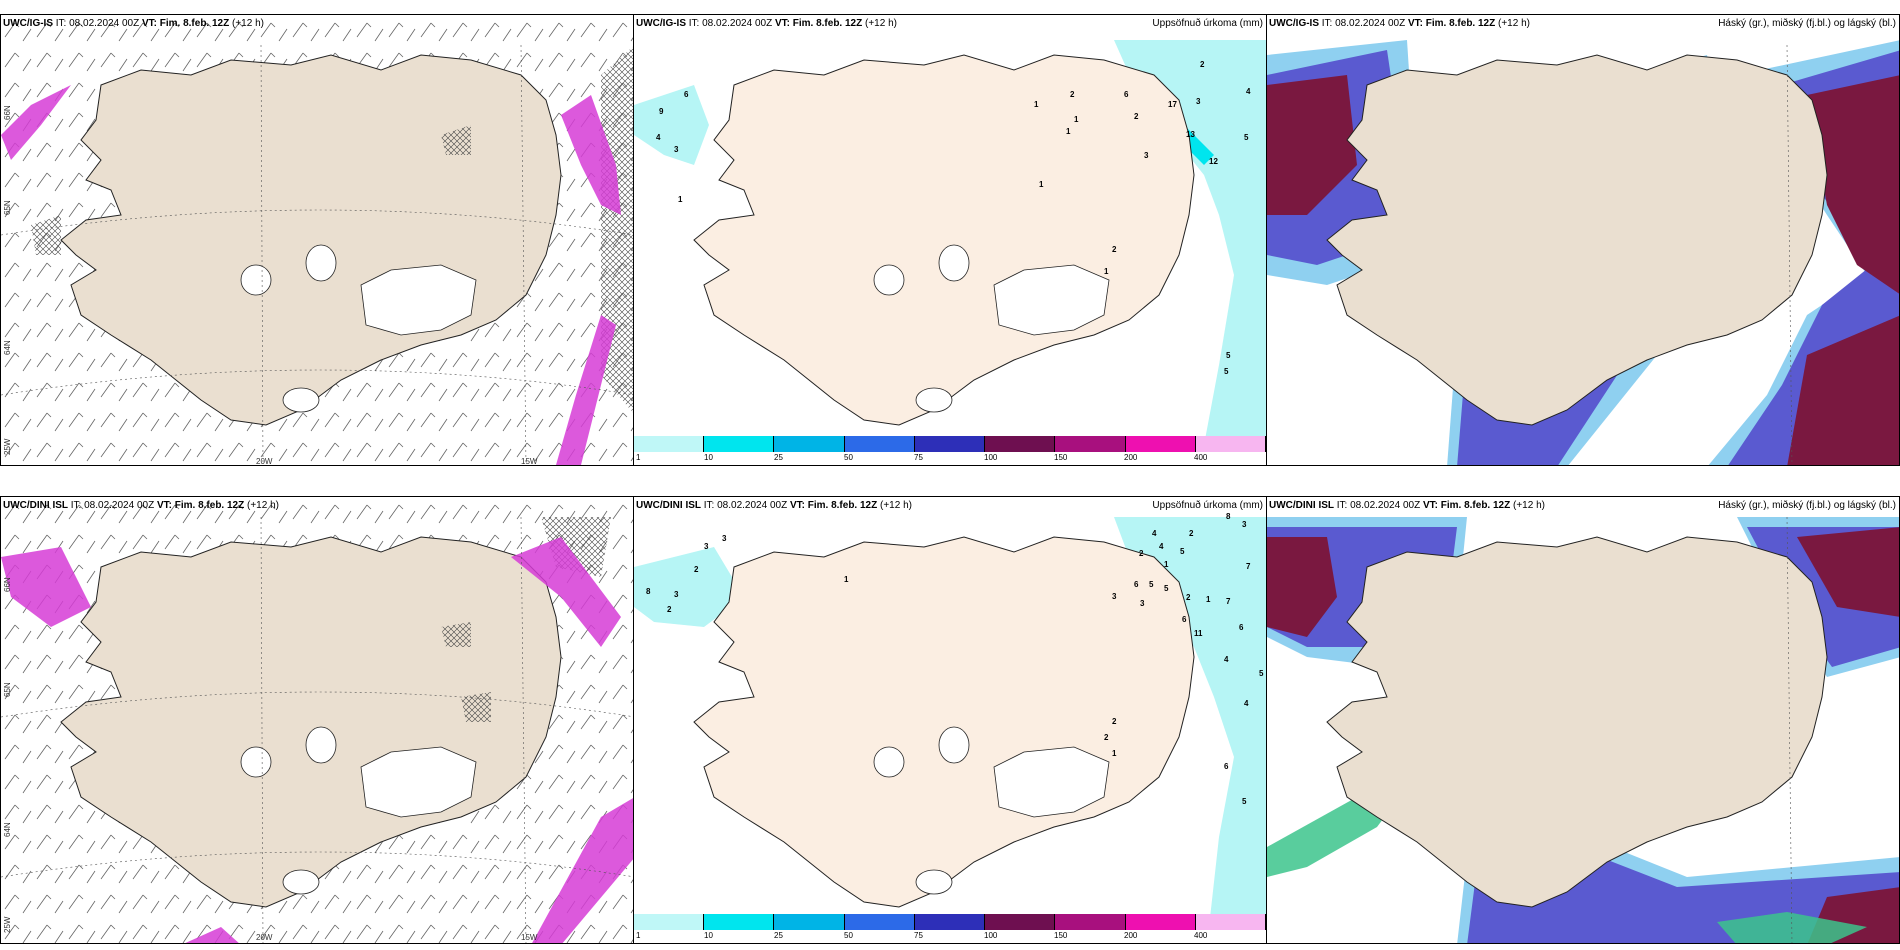 The width and height of the screenshot is (1900, 950). Describe the element at coordinates (661, 111) in the screenshot. I see `precip-value: 9` at that location.